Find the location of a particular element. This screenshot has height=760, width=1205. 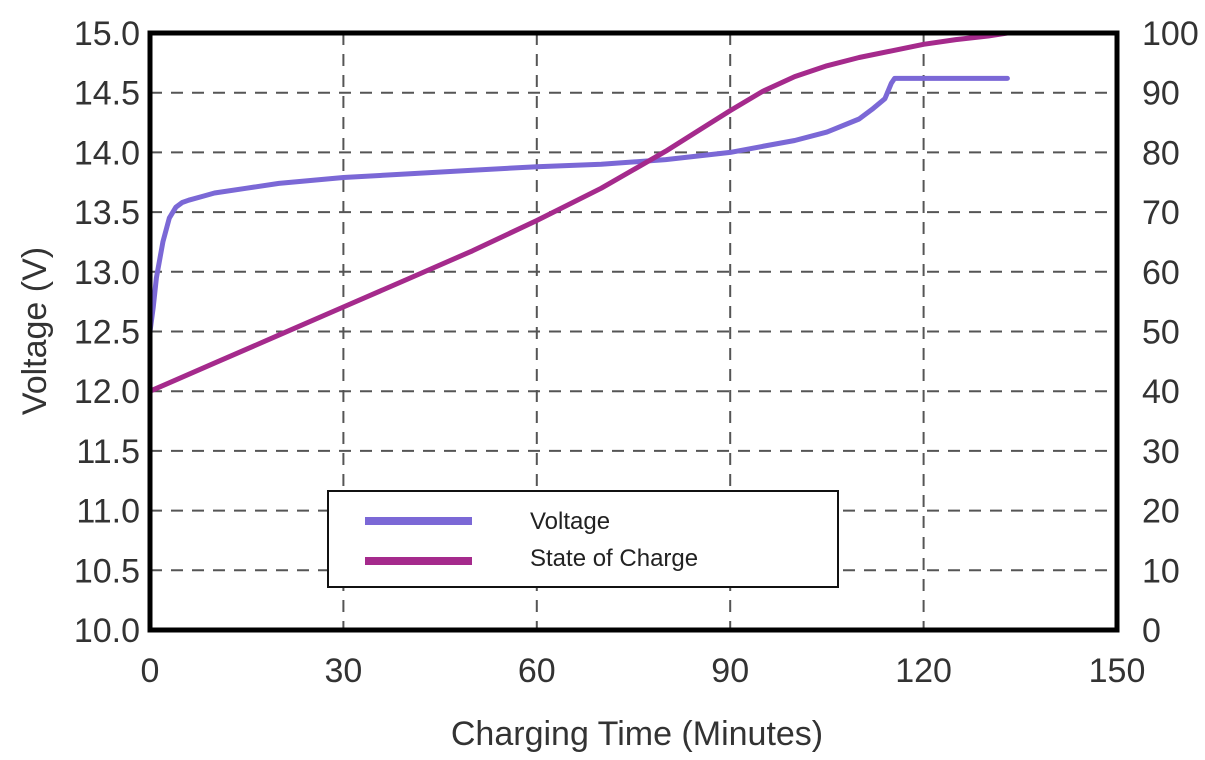

y2-tick-label: 30 is located at coordinates (1161, 452).